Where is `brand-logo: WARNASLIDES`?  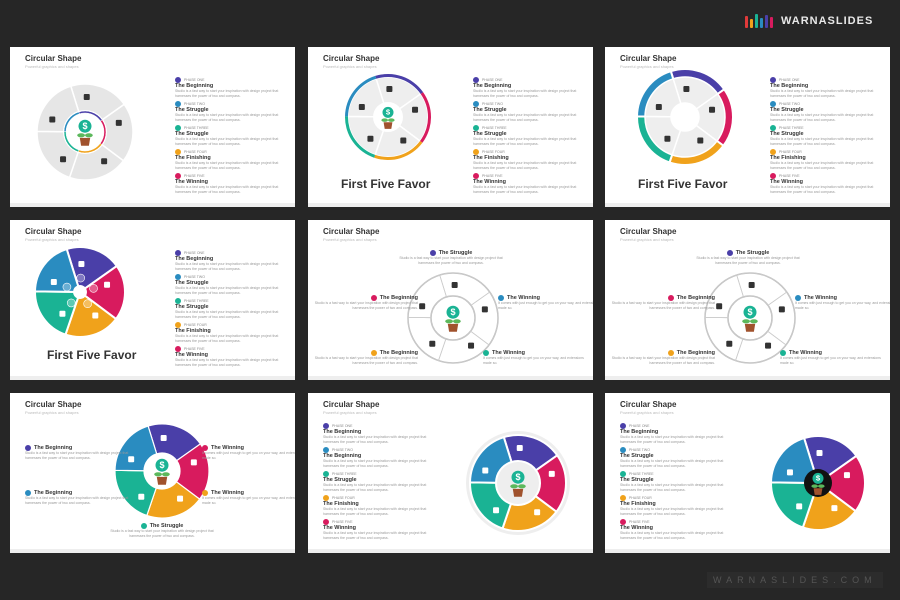
brand-logo: WARNASLIDES is located at coordinates (809, 21).